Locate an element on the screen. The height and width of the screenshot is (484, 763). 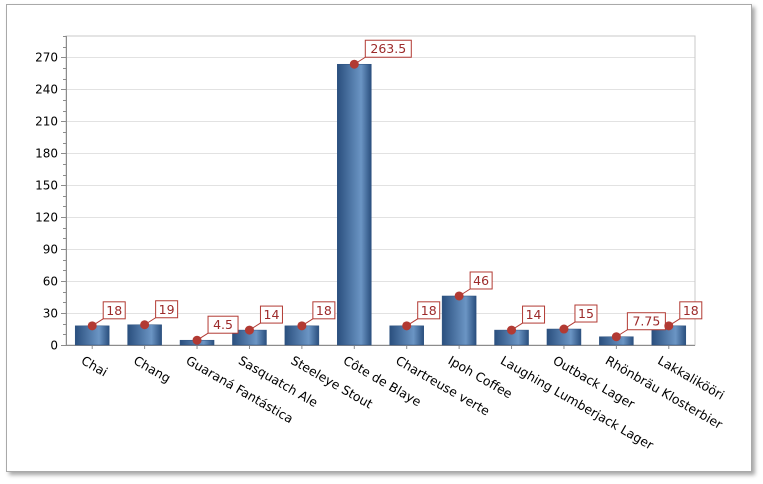
data-label: 19 is located at coordinates (167, 309).